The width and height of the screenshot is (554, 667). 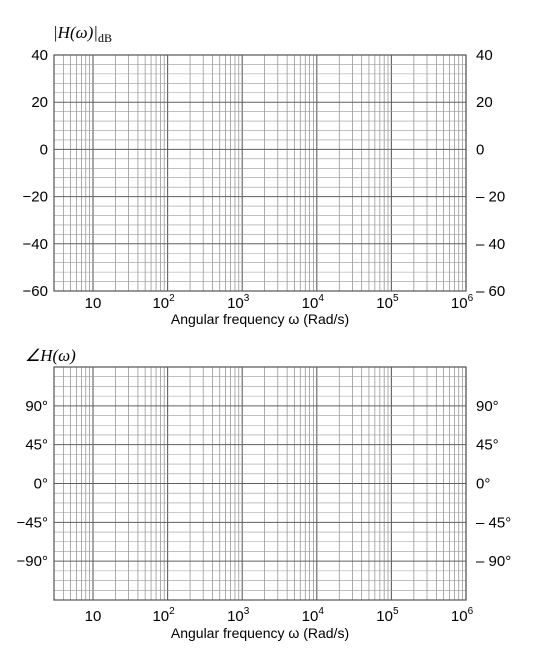 I want to click on y-axis-title: |H(ω)|dB, so click(x=82, y=34).